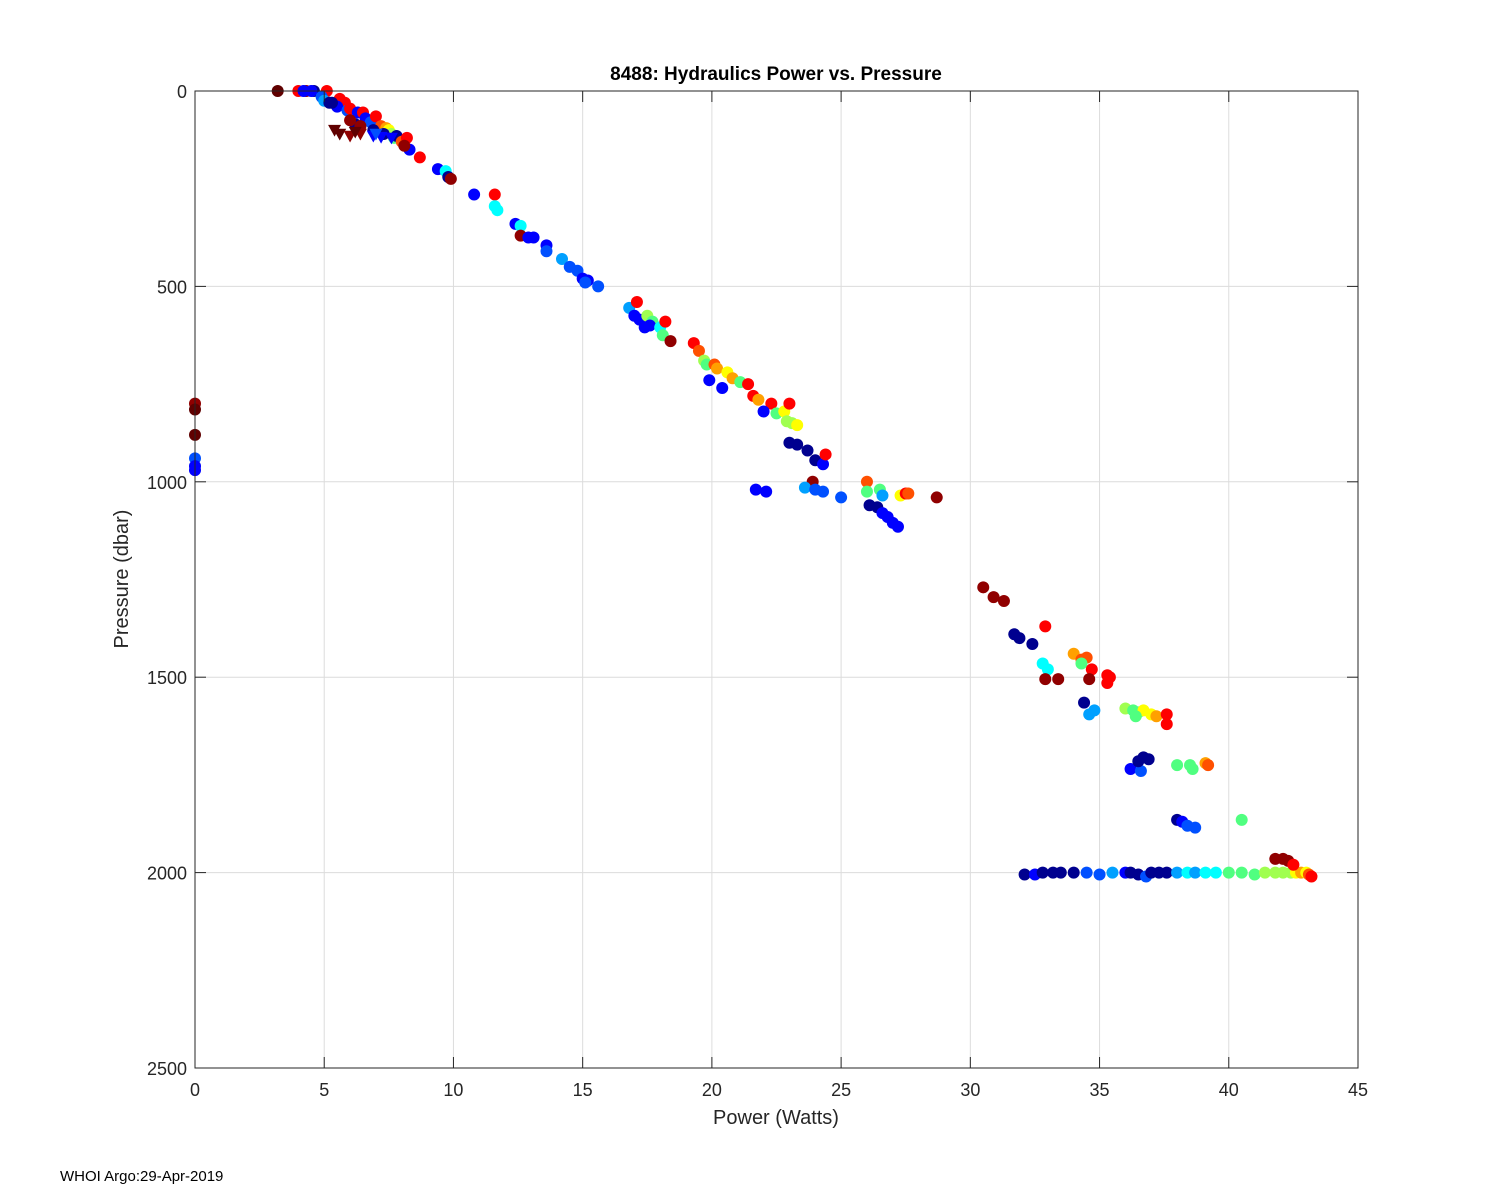 This screenshot has width=1500, height=1200. Describe the element at coordinates (142, 1176) in the screenshot. I see `footer-credit: WHOI Argo:29-Apr-2019` at that location.